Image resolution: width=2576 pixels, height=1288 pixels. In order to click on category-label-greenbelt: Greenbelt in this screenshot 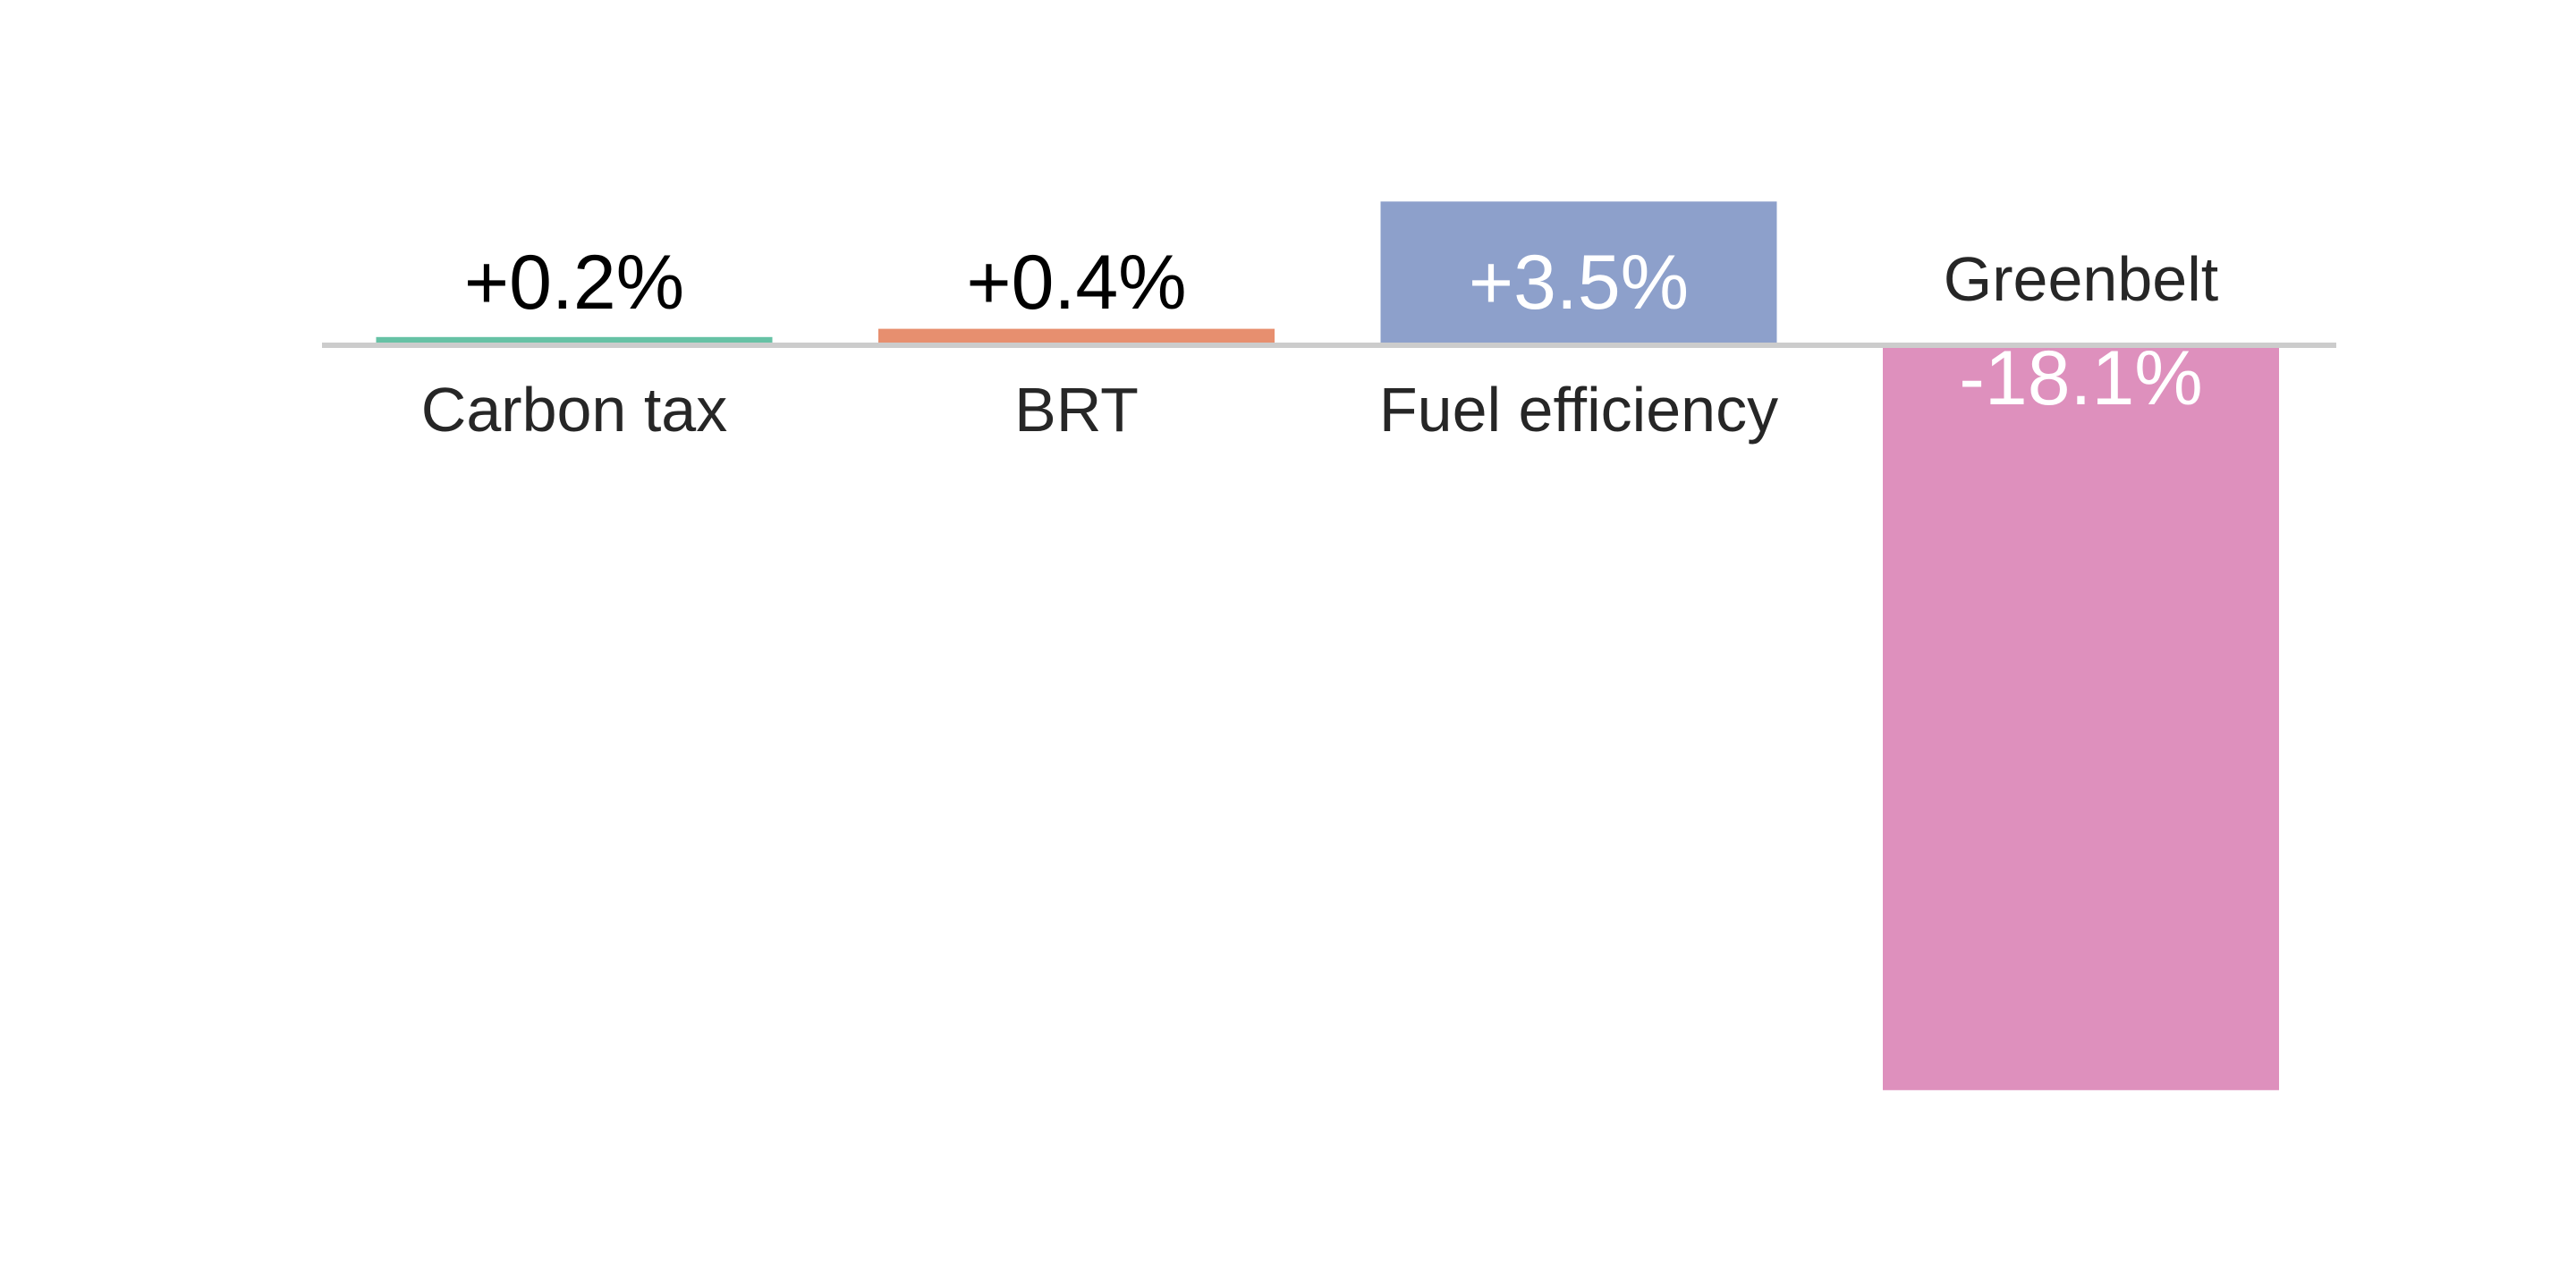, I will do `click(2081, 279)`.